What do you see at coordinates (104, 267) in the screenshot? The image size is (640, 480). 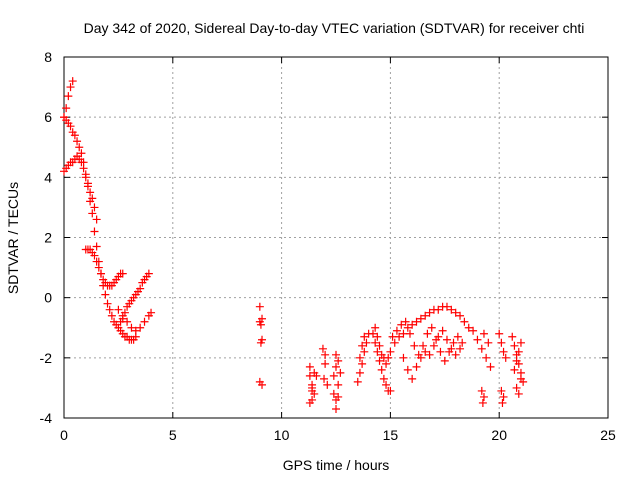 I see `series-arc-1-mid` at bounding box center [104, 267].